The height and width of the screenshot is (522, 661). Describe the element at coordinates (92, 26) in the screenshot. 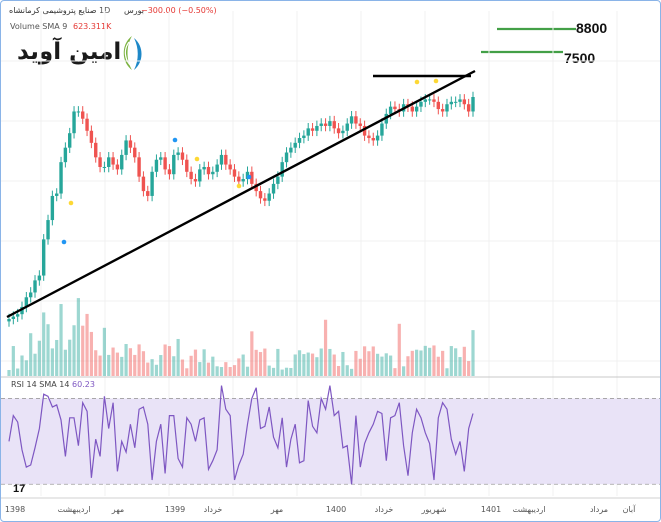

I see `volume-sma-value: 623.311K` at that location.